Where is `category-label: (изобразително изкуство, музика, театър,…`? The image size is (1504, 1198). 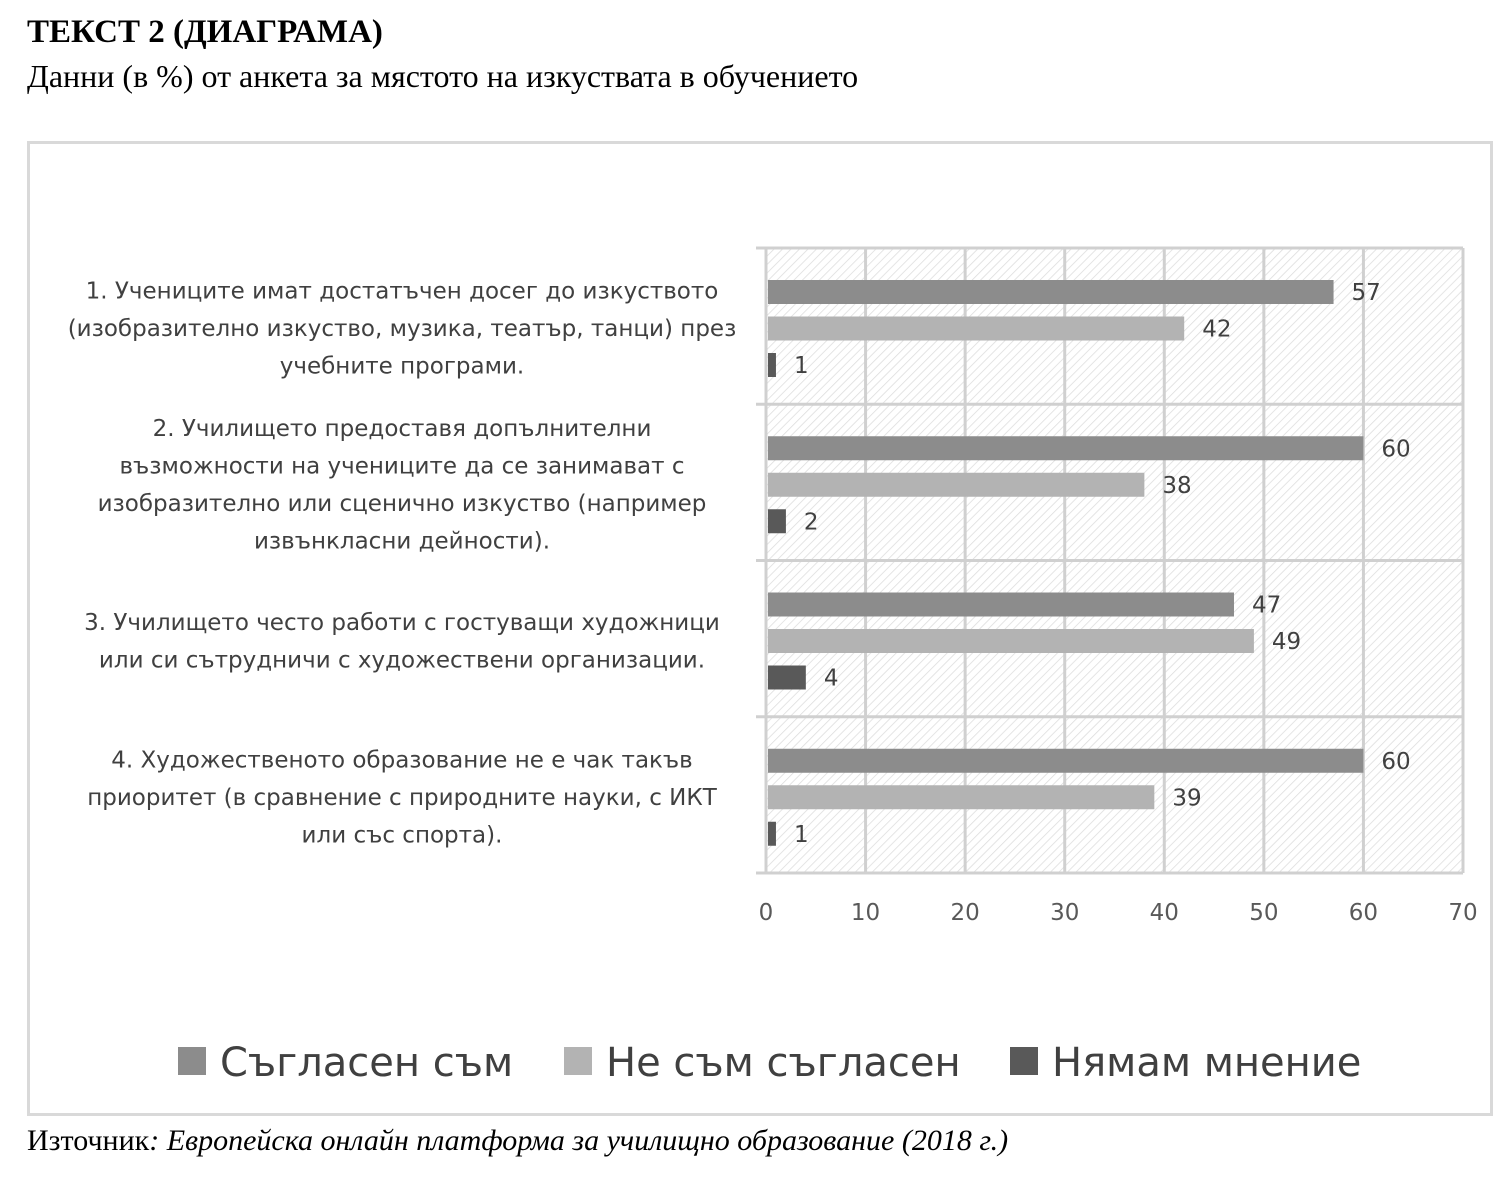
category-label: (изобразително изкуство, музика, театър,… is located at coordinates (402, 329).